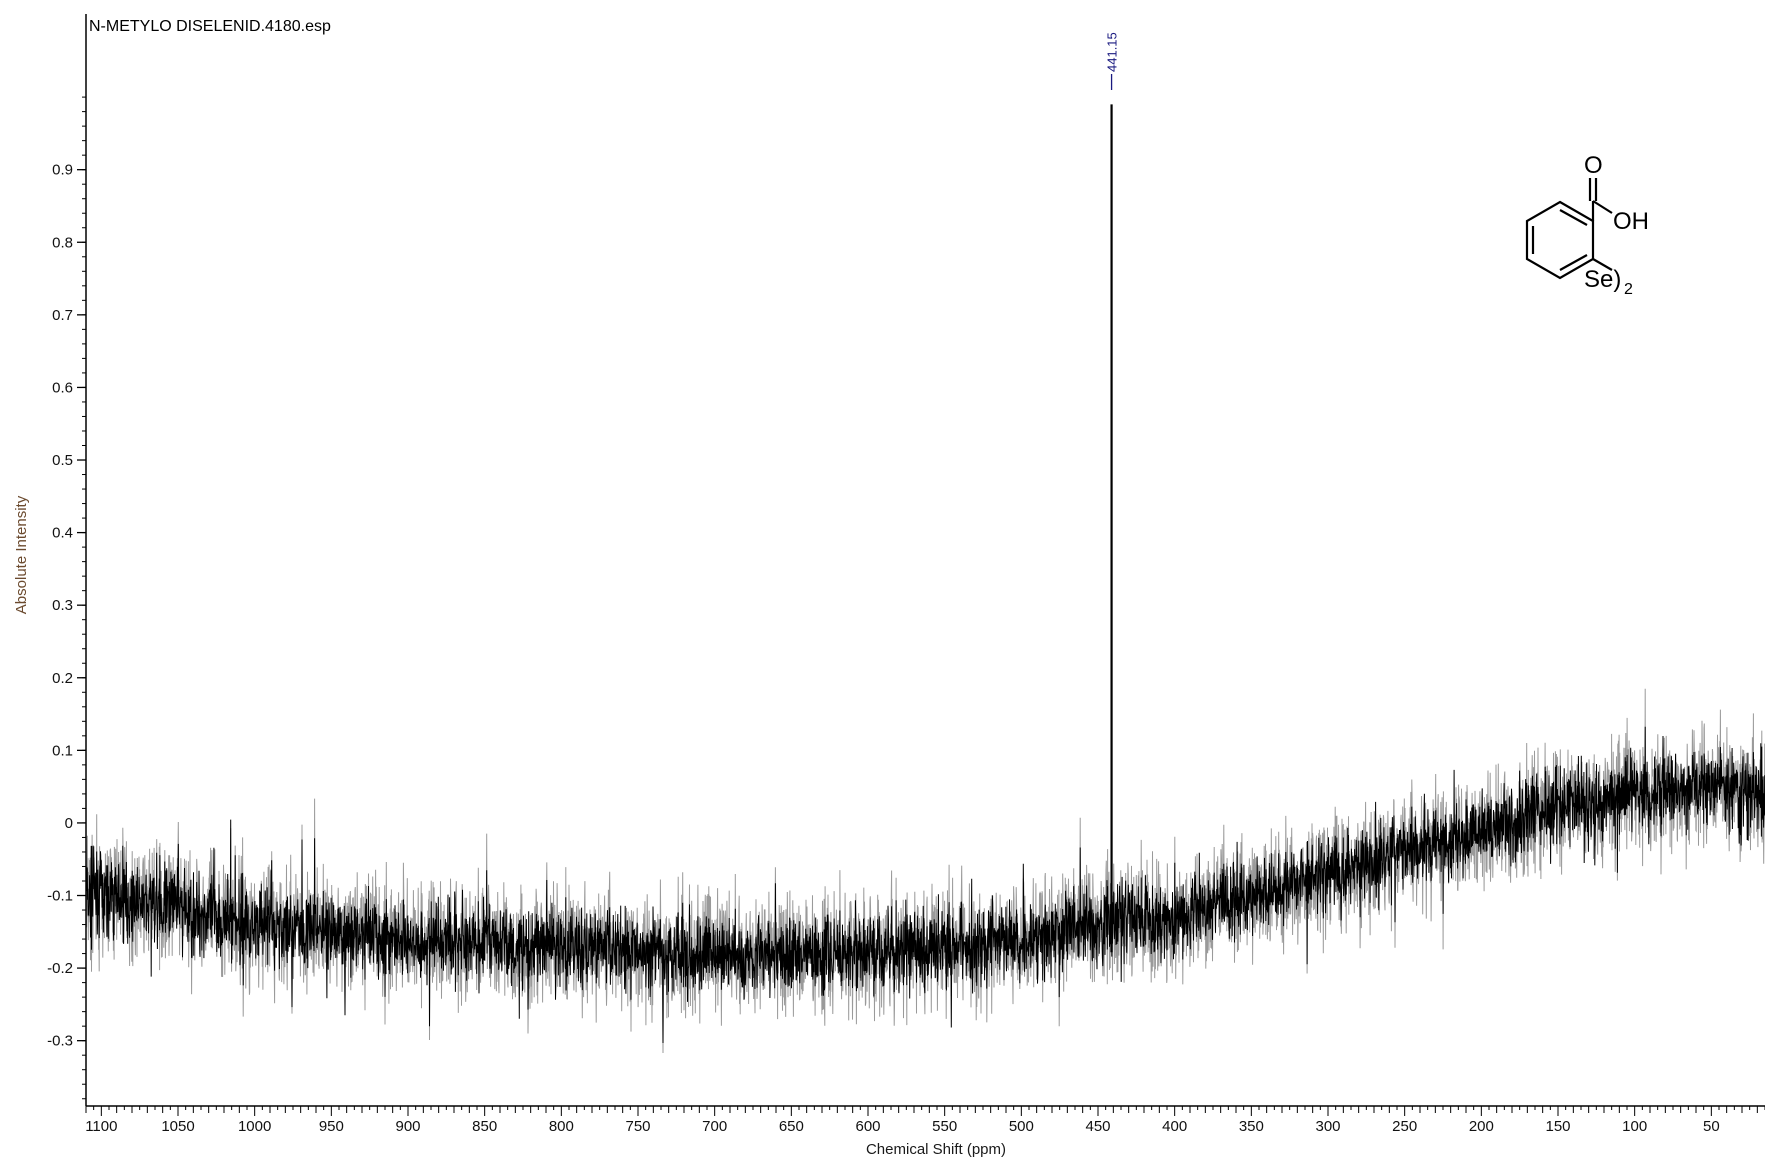  What do you see at coordinates (62, 678) in the screenshot?
I see `y-tick-label: 0.2` at bounding box center [62, 678].